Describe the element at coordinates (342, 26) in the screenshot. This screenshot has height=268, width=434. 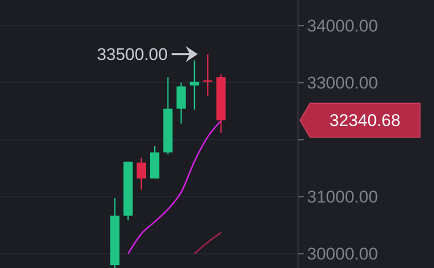
I see `y-tick-label: 34000.00` at that location.